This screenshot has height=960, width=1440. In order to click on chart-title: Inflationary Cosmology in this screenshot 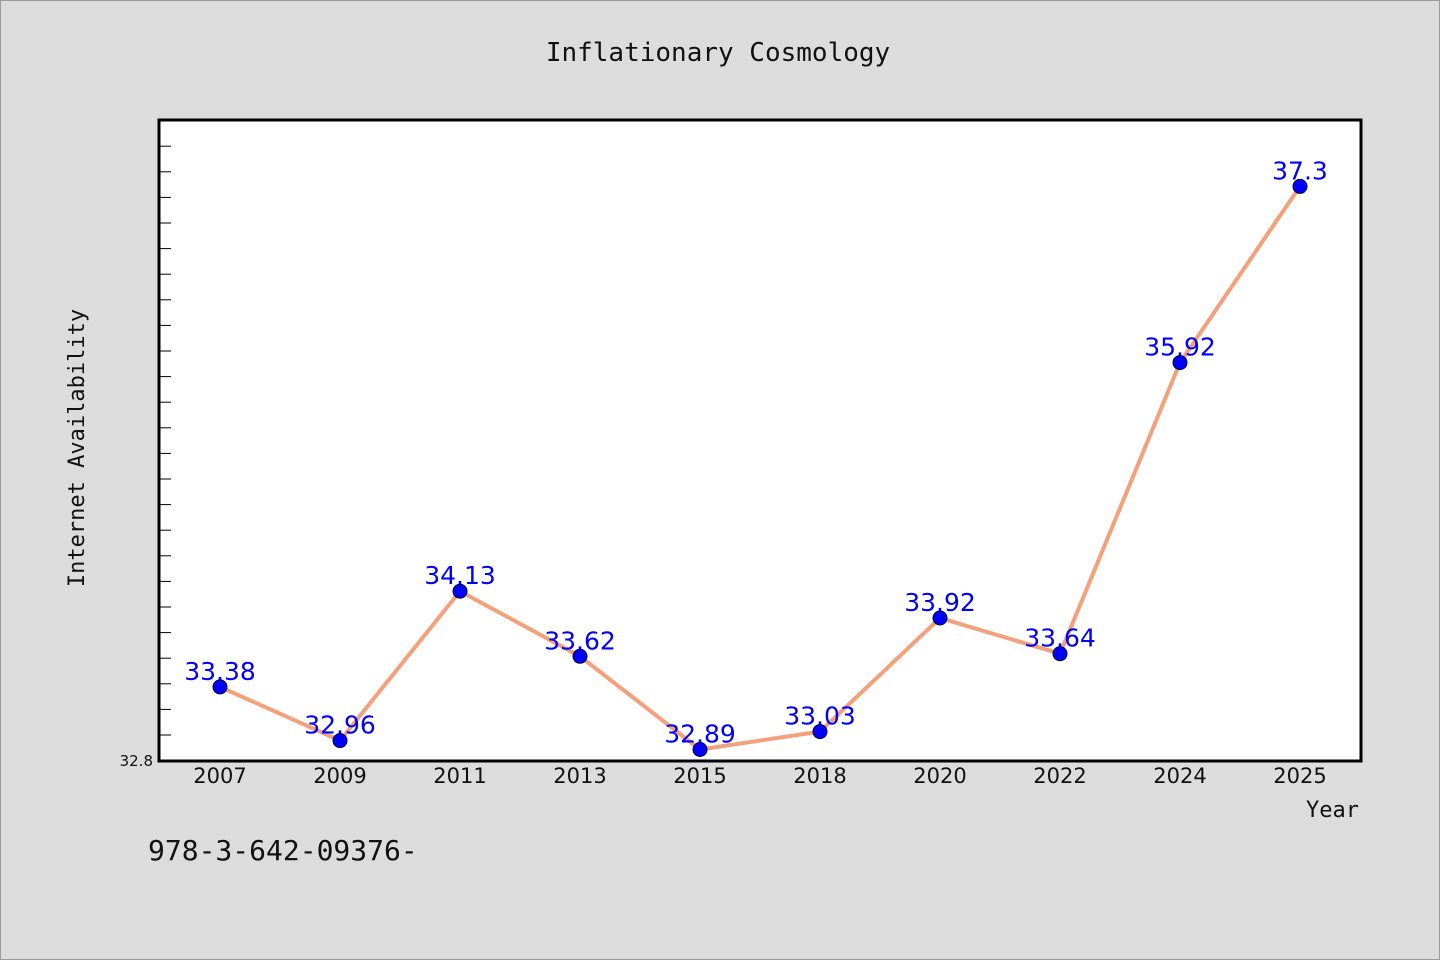, I will do `click(718, 53)`.